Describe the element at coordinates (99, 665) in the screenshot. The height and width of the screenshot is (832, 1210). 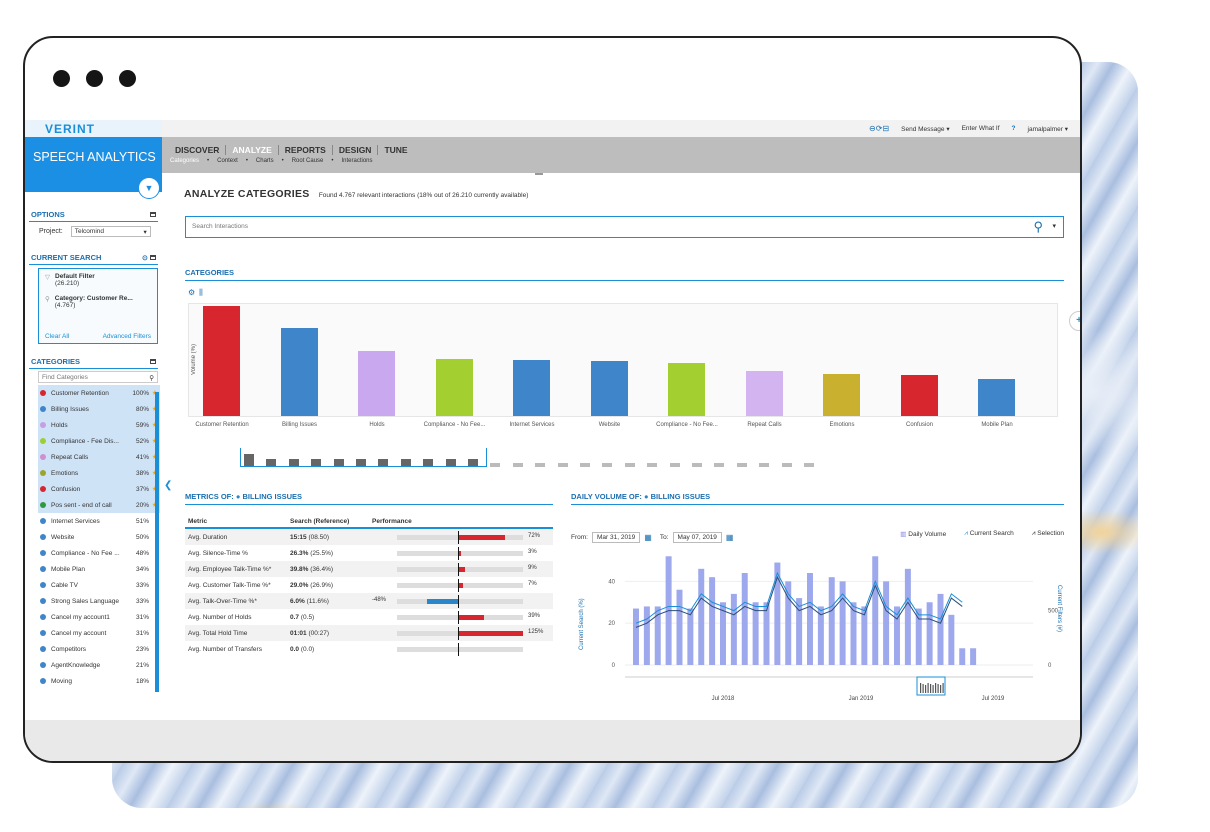
I see `category-item: AgentKnowledge 21%` at that location.